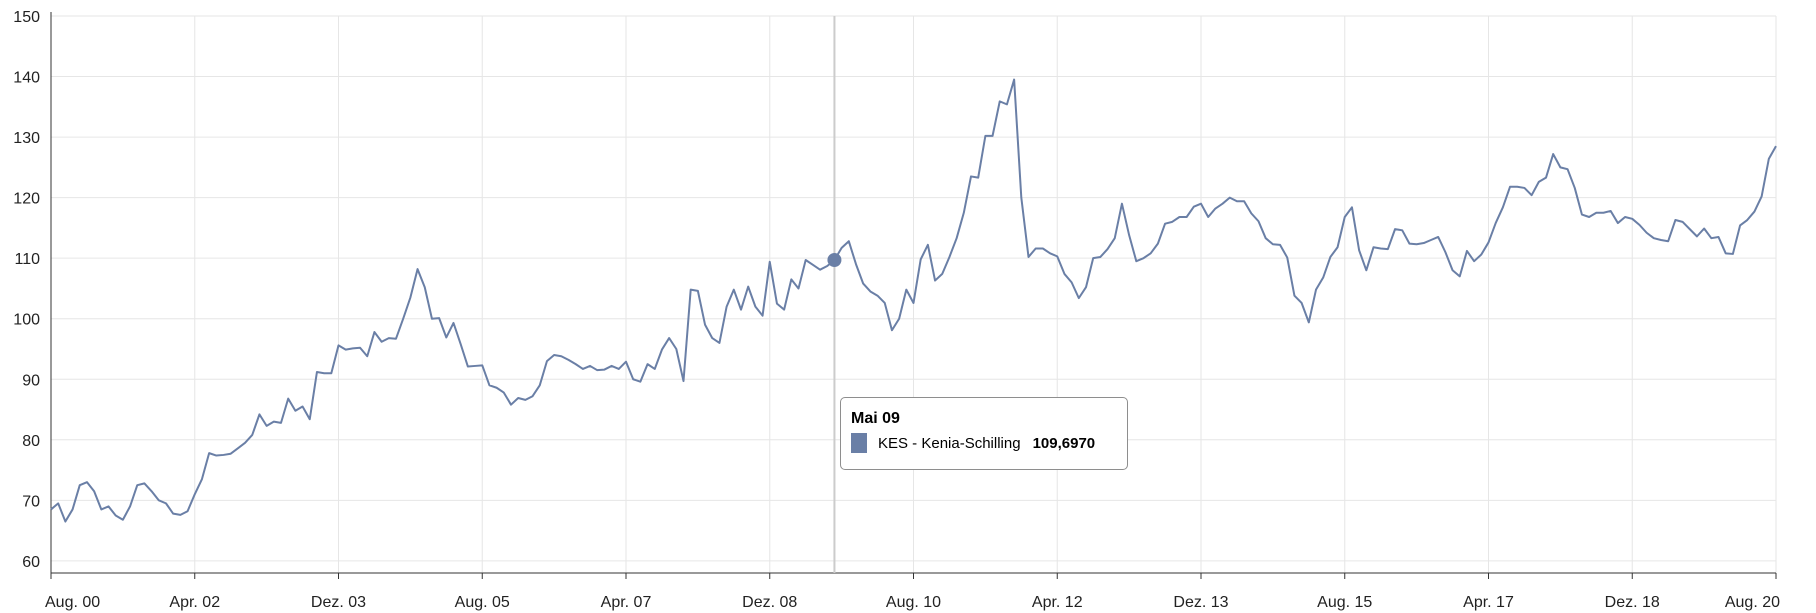 This screenshot has width=1816, height=613. I want to click on x-tick-label: Dez. 08, so click(769, 602).